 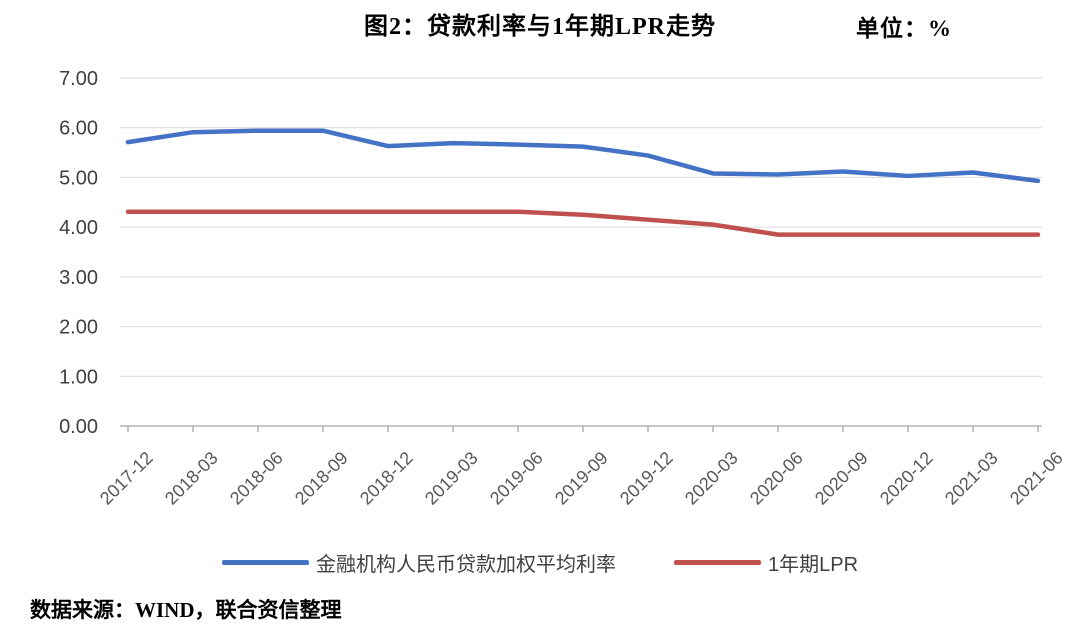 What do you see at coordinates (126, 478) in the screenshot?
I see `x-axis-tick-label: 2017-12` at bounding box center [126, 478].